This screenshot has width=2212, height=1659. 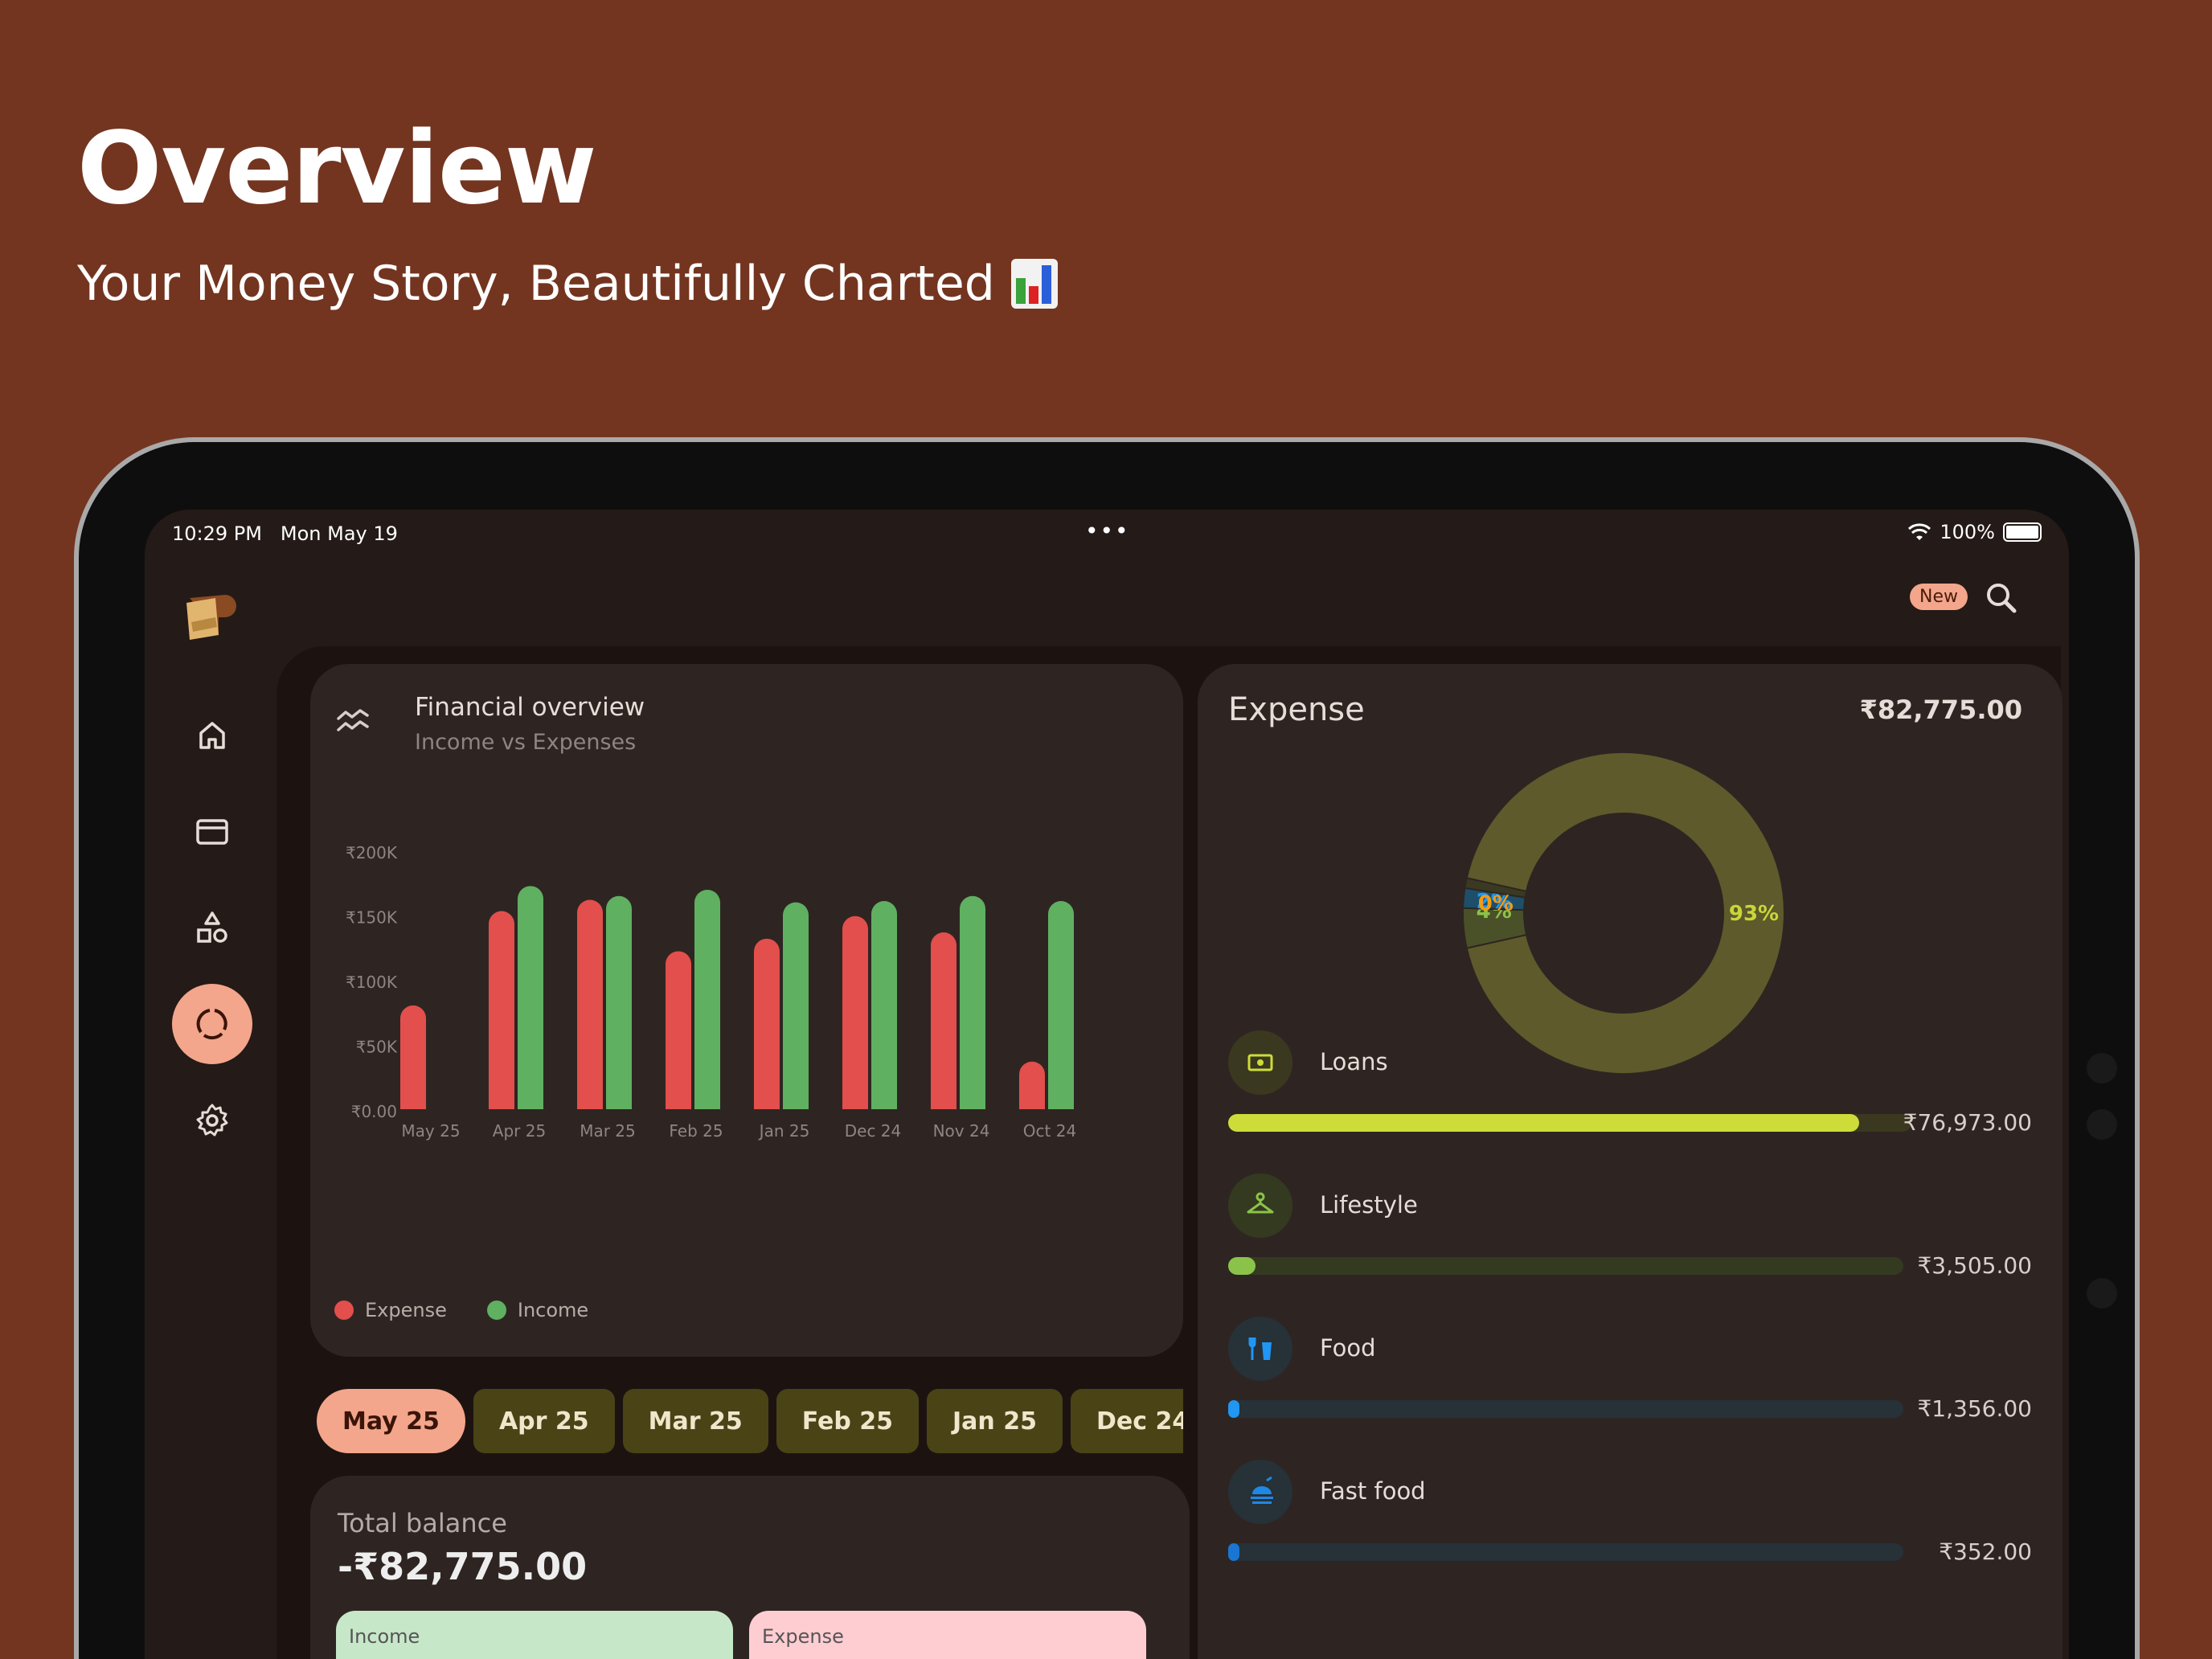 I want to click on shapes-icon, so click(x=212, y=927).